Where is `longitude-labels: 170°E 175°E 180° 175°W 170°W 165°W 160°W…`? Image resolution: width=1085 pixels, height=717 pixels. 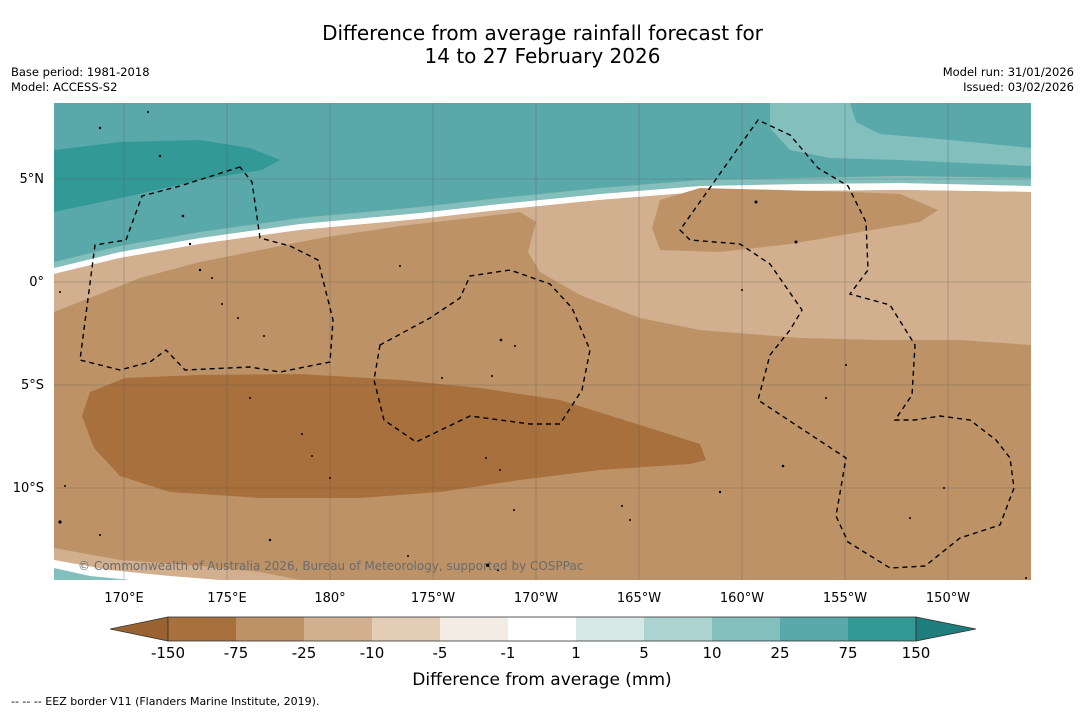 longitude-labels: 170°E 175°E 180° 175°W 170°W 165°W 160°W… is located at coordinates (537, 598).